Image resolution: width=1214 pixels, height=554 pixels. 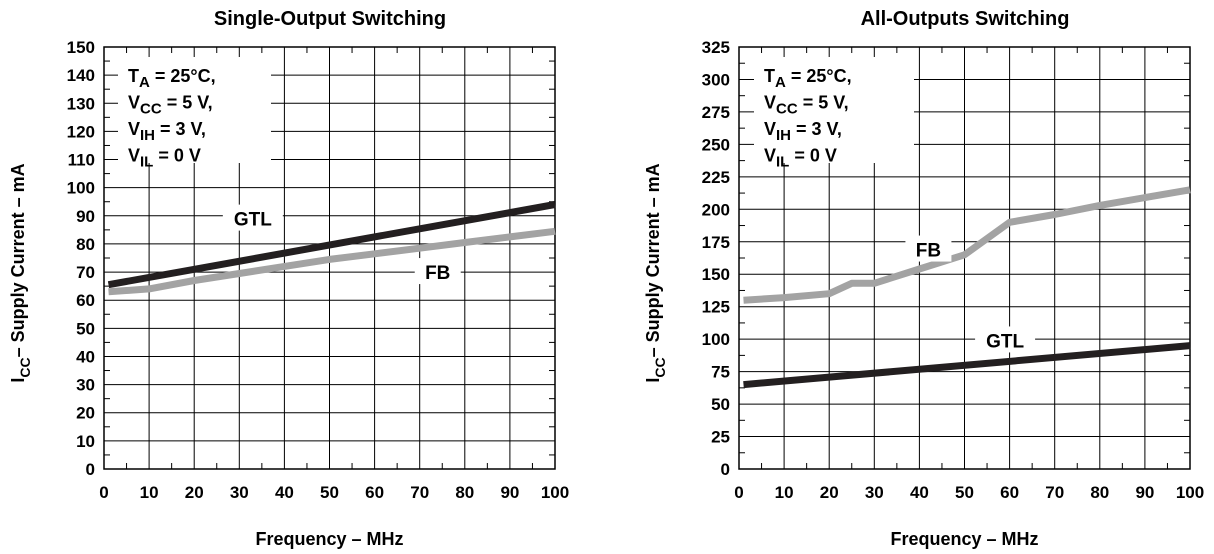 What do you see at coordinates (716, 307) in the screenshot?
I see `y-tick-label: 125` at bounding box center [716, 307].